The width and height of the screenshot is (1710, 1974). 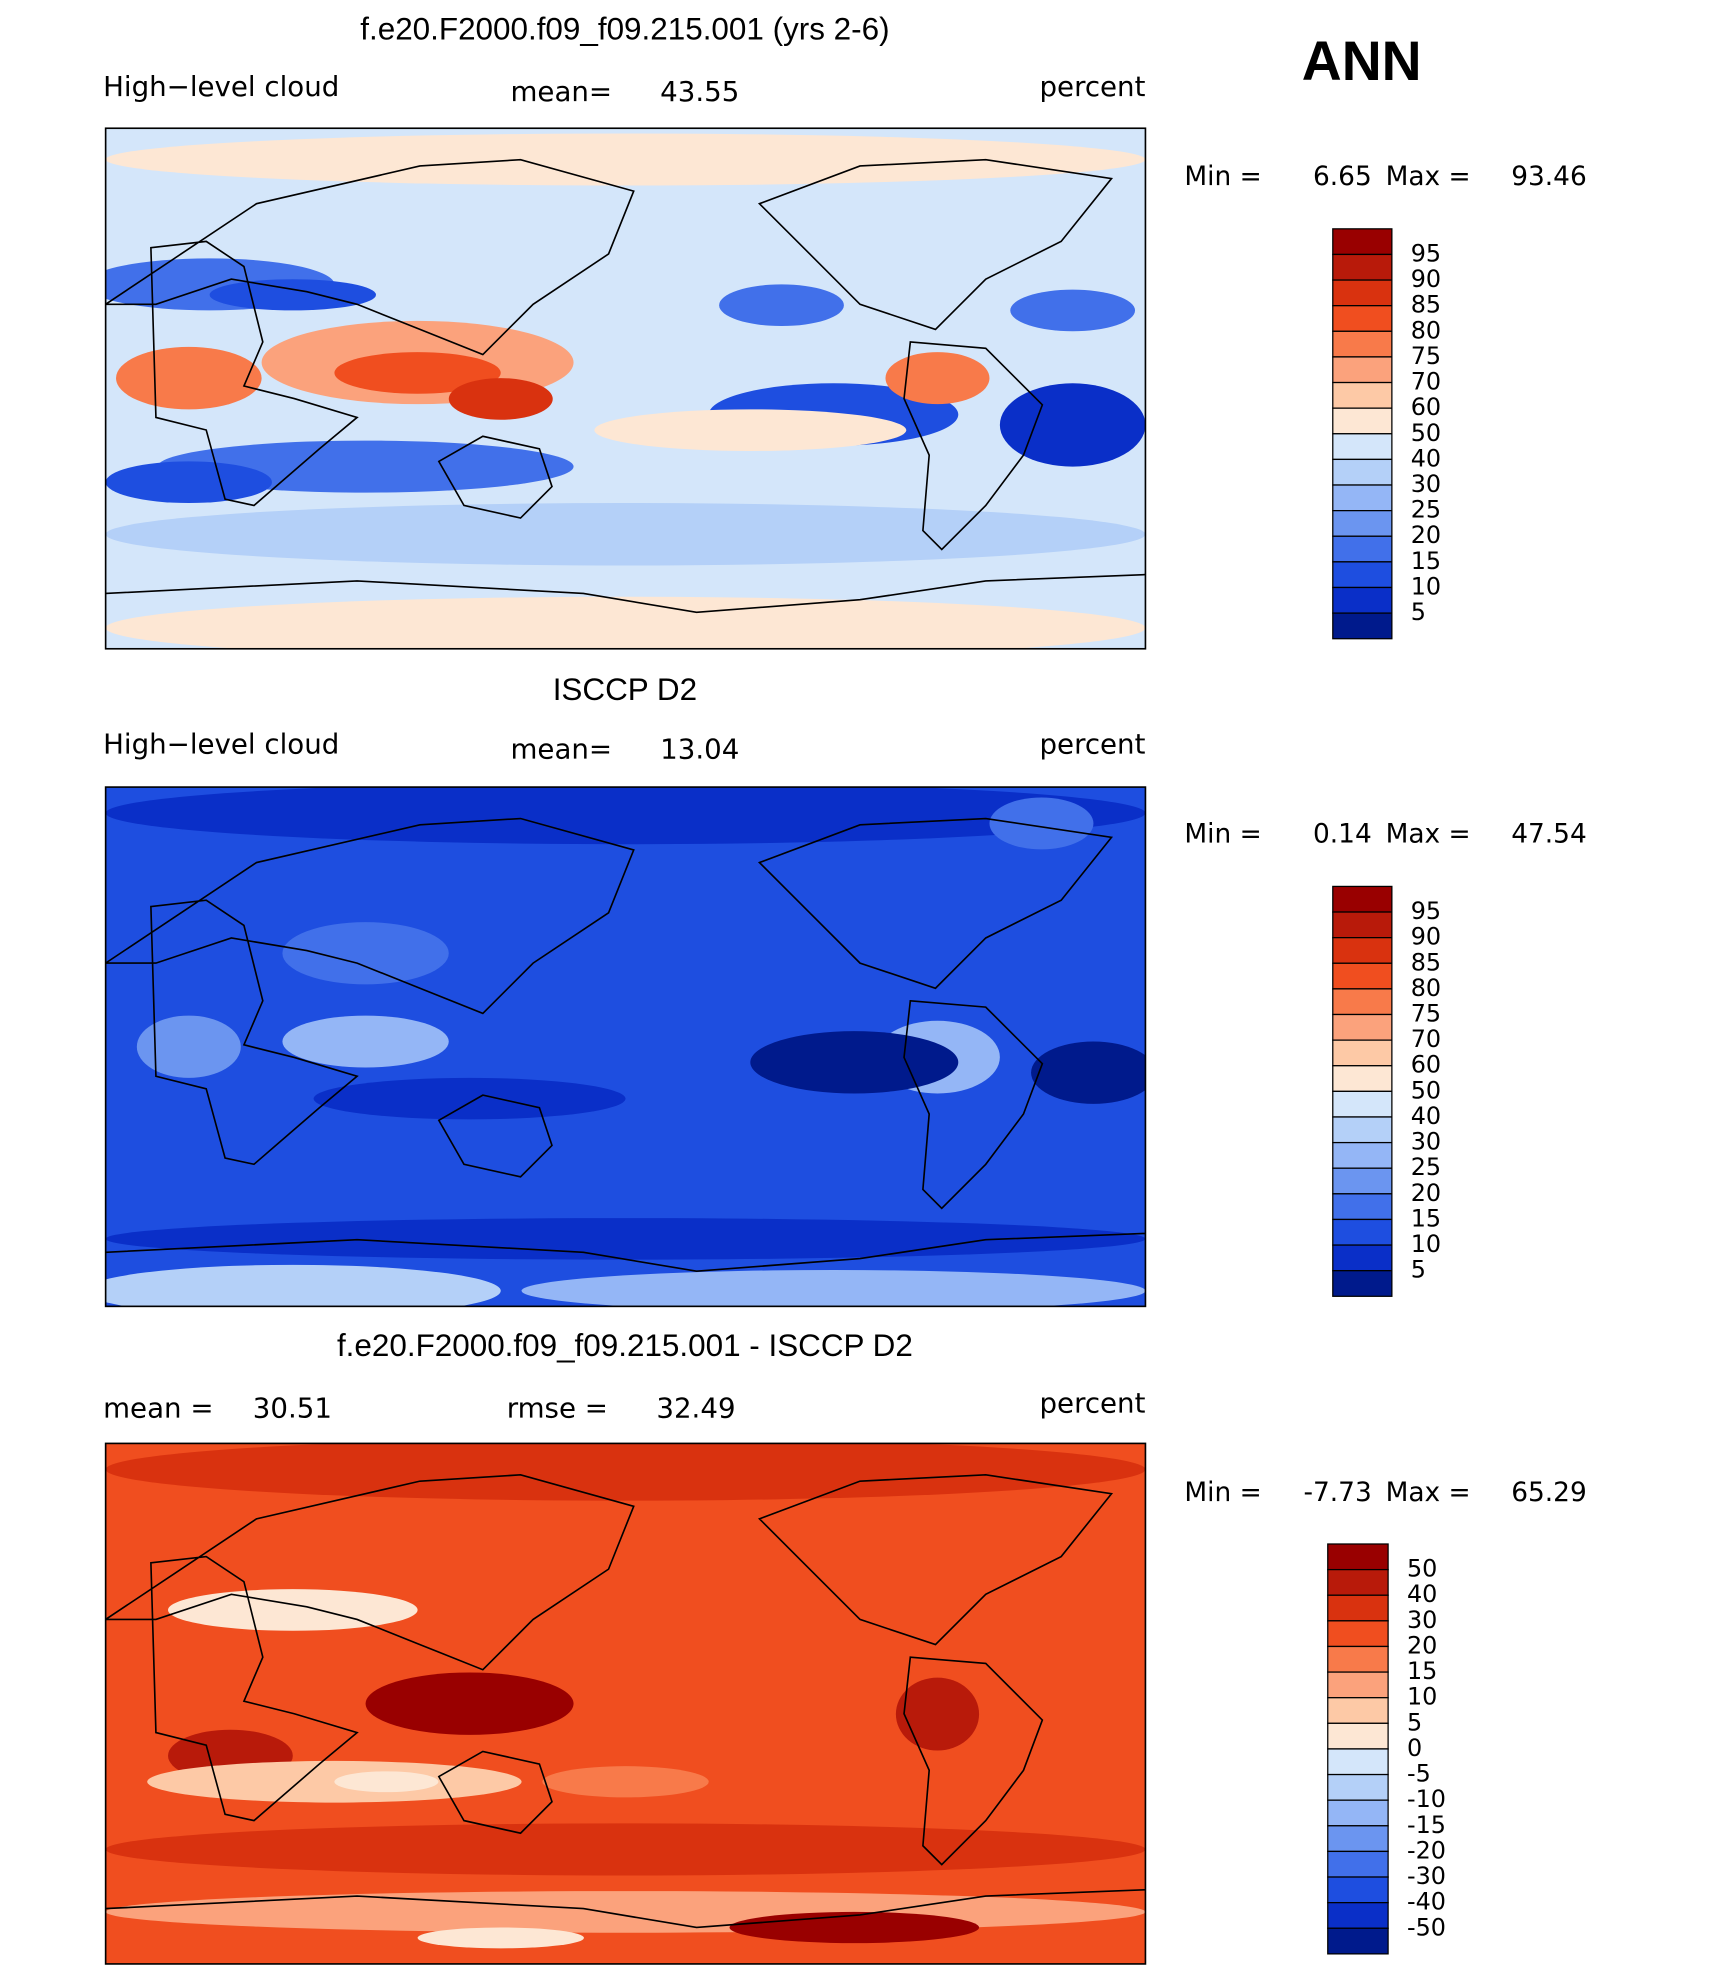 What do you see at coordinates (1342, 176) in the screenshot?
I see `min-value: 6.65` at bounding box center [1342, 176].